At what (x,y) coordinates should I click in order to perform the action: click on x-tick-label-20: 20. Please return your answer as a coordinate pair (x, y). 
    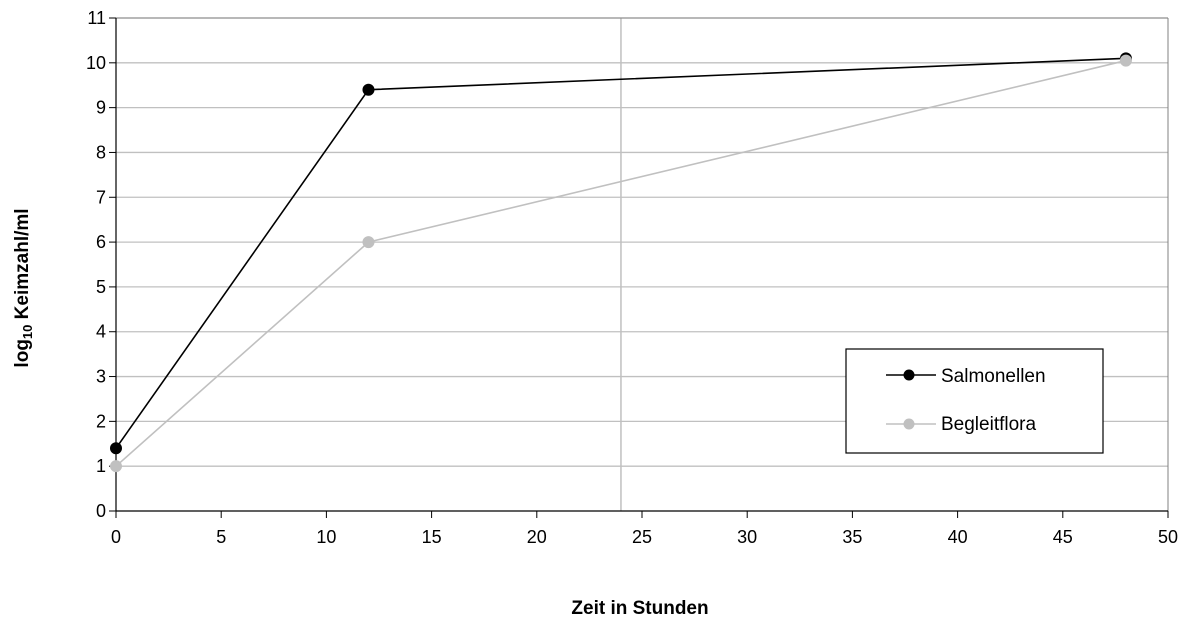
    Looking at the image, I should click on (537, 537).